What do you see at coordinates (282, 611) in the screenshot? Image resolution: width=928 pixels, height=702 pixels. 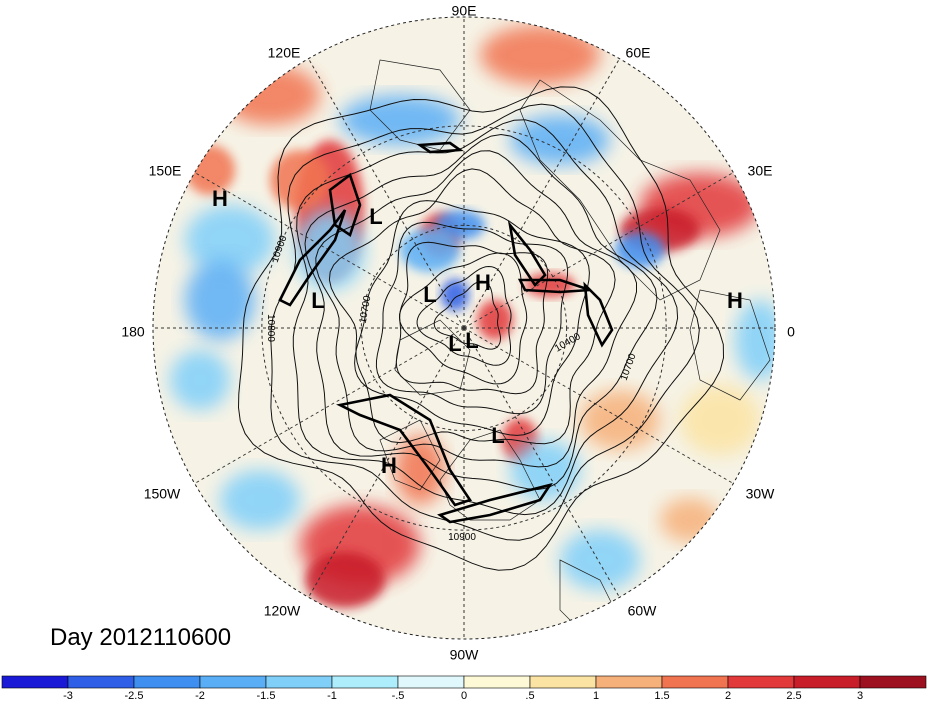 I see `longitude-label: 120W` at bounding box center [282, 611].